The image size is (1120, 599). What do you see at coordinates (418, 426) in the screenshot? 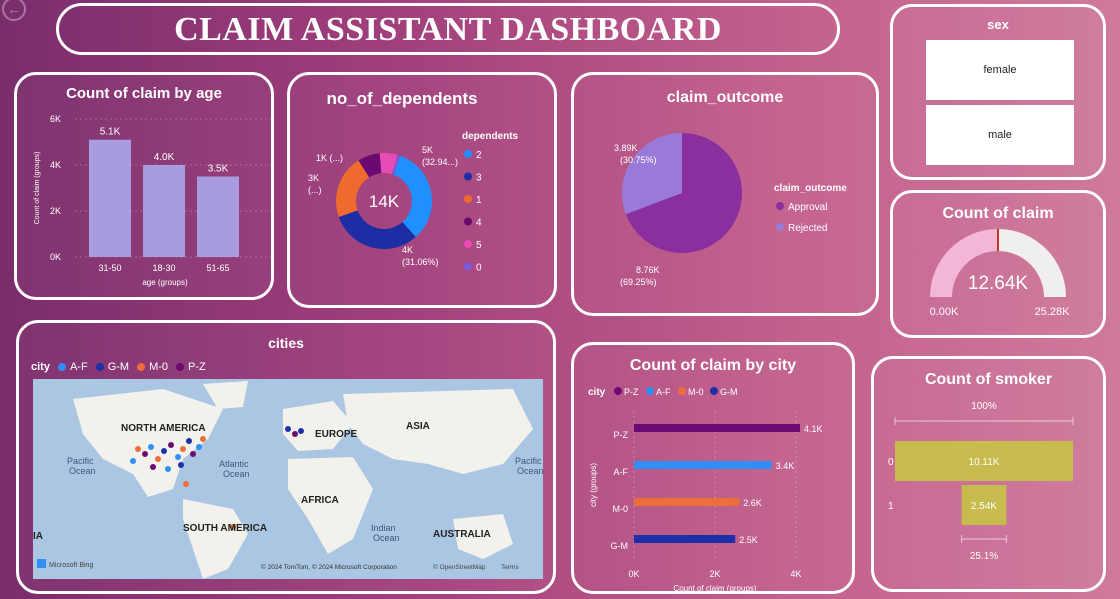
I see `map-label-asia: ASIA` at bounding box center [418, 426].